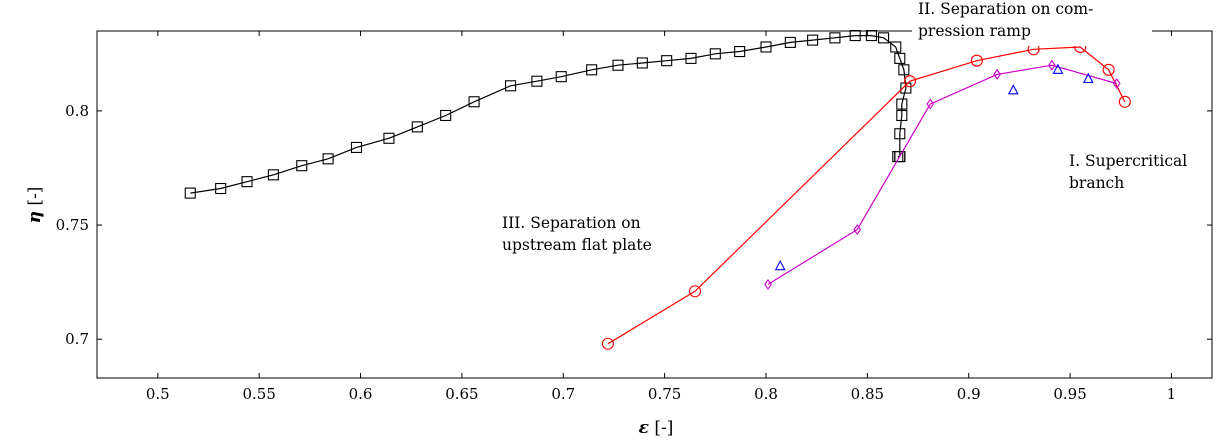 The image size is (1216, 444). I want to click on y-tick-label: 0.75, so click(72, 225).